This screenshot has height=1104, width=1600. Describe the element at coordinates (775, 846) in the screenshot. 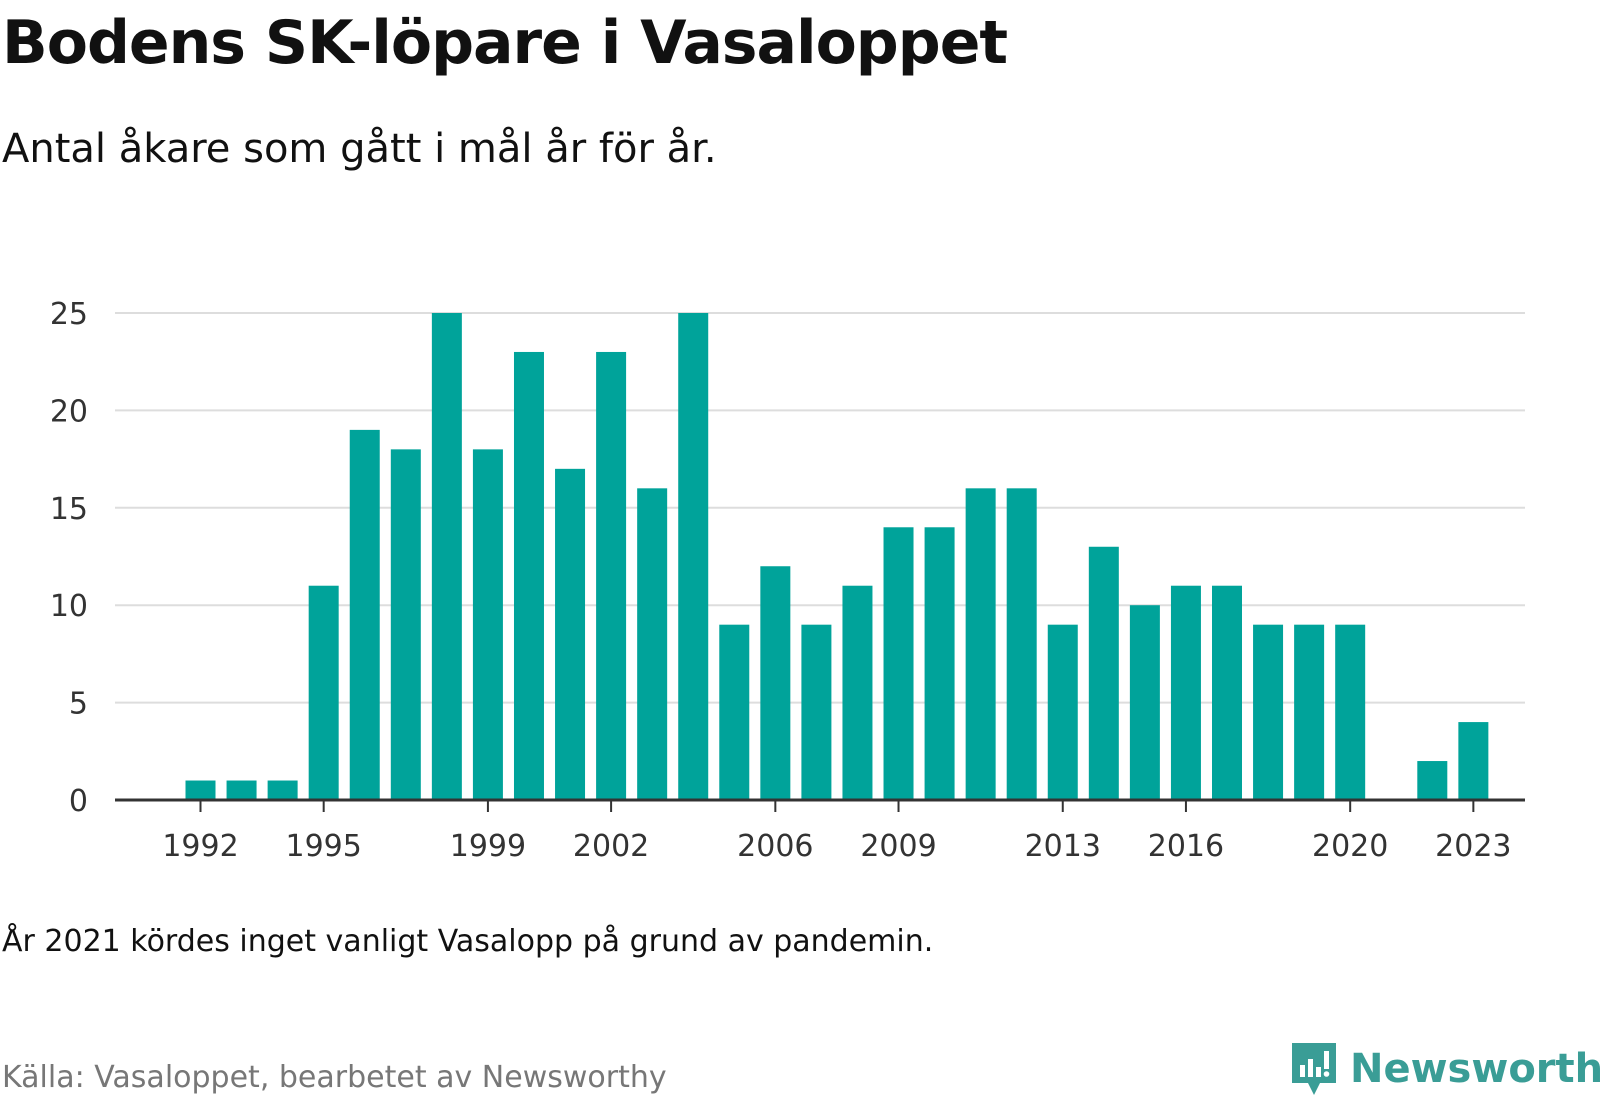

I see `x-tick-label-2006: 2006` at that location.